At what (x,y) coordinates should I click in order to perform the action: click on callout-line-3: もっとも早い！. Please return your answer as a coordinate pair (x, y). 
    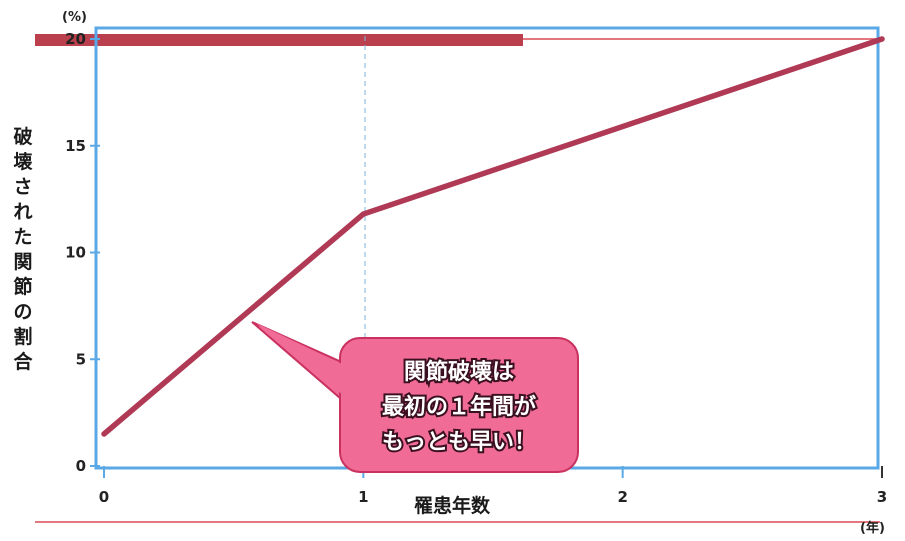
    Looking at the image, I should click on (459, 442).